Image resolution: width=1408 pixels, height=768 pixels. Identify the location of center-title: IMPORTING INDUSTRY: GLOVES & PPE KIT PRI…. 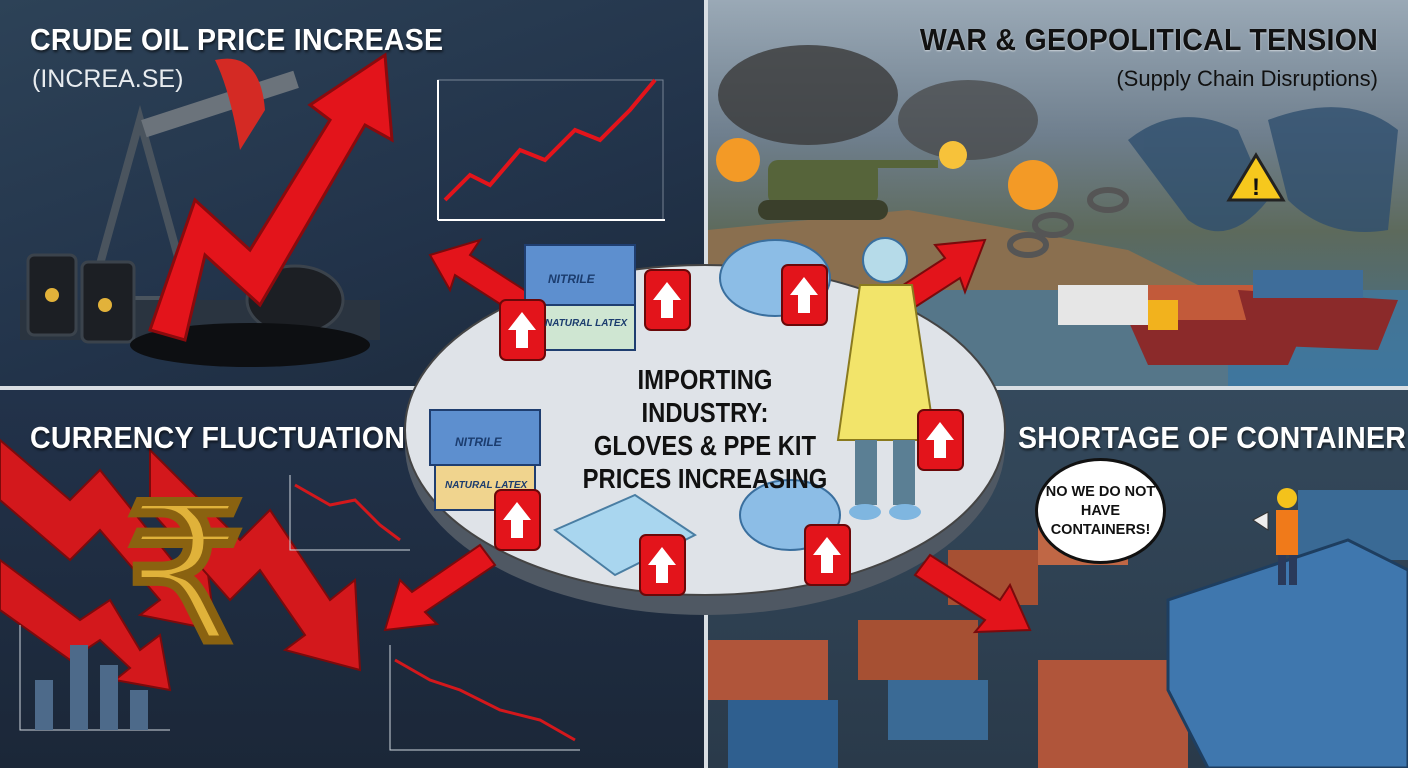
(705, 429).